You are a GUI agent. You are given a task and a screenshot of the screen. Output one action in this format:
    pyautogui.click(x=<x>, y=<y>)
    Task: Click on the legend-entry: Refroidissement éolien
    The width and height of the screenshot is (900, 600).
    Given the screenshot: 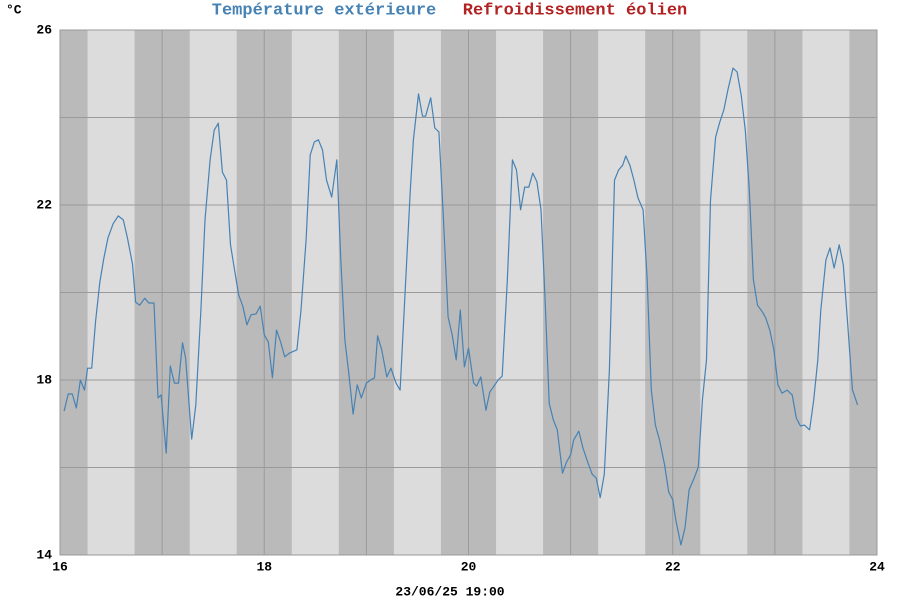 What is the action you would take?
    pyautogui.click(x=575, y=10)
    